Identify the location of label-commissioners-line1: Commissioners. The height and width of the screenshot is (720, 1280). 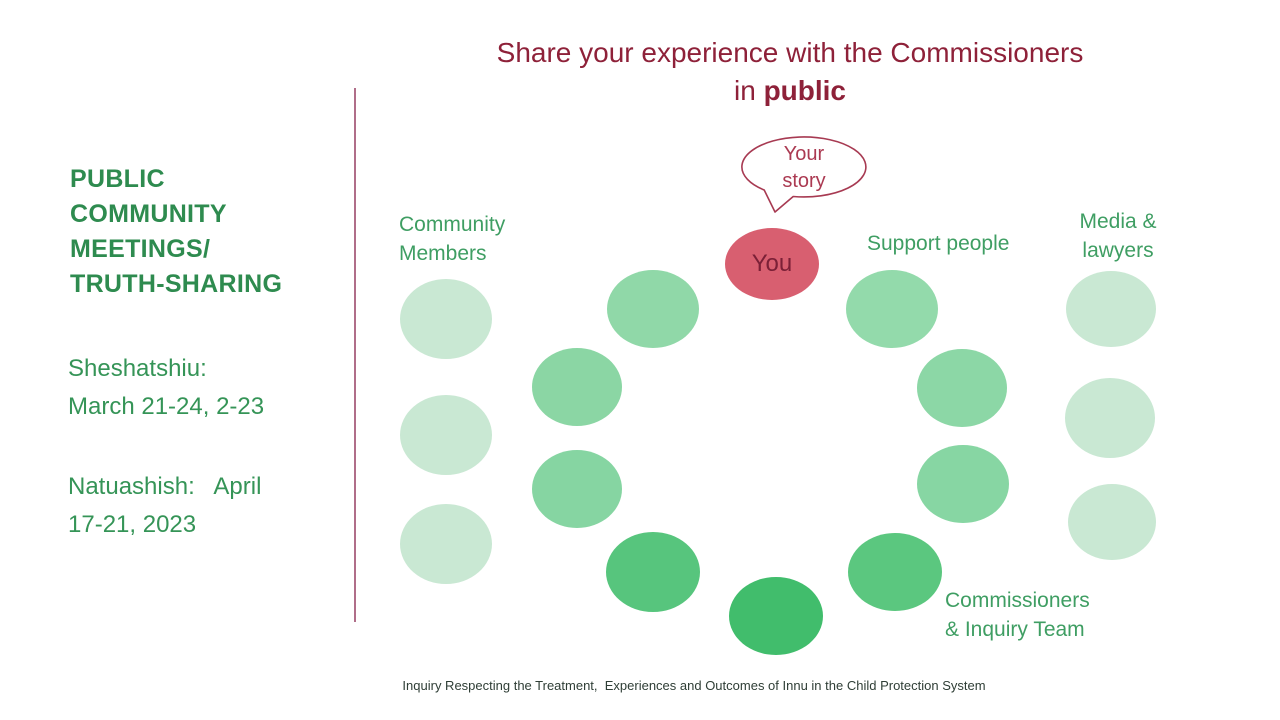
(1017, 600).